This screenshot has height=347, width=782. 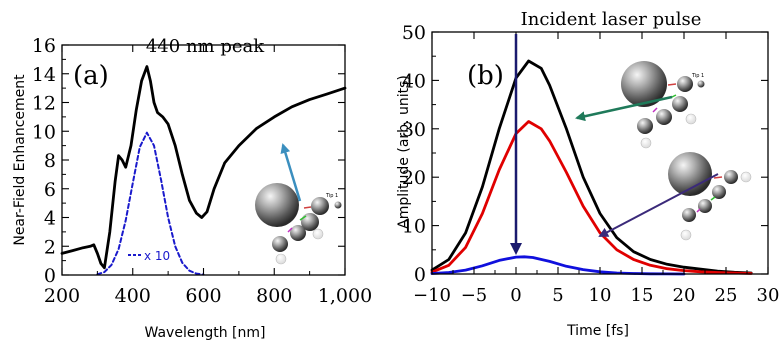 What do you see at coordinates (710, 196) in the screenshot?
I see `nanoparticle-cluster-b-bottom` at bounding box center [710, 196].